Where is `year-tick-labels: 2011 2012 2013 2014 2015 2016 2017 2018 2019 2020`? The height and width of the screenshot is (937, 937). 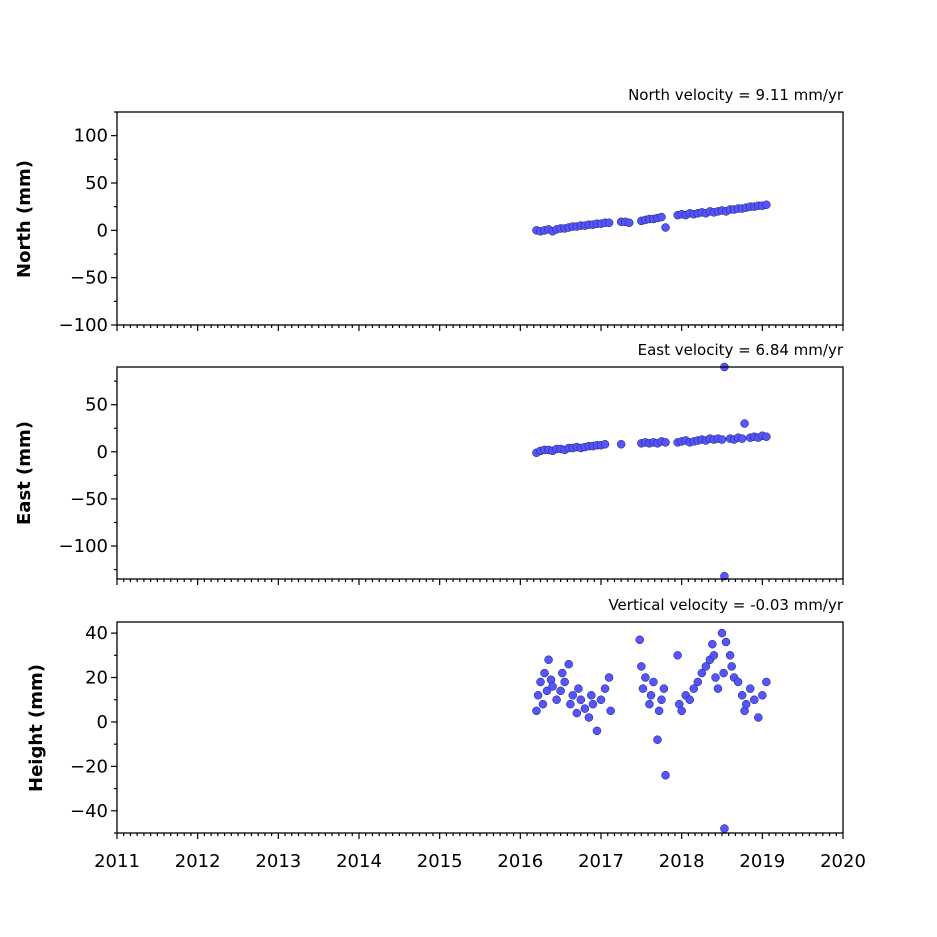
year-tick-labels: 2011 2012 2013 2014 2015 2016 2017 2018 2019 2020 is located at coordinates (480, 861).